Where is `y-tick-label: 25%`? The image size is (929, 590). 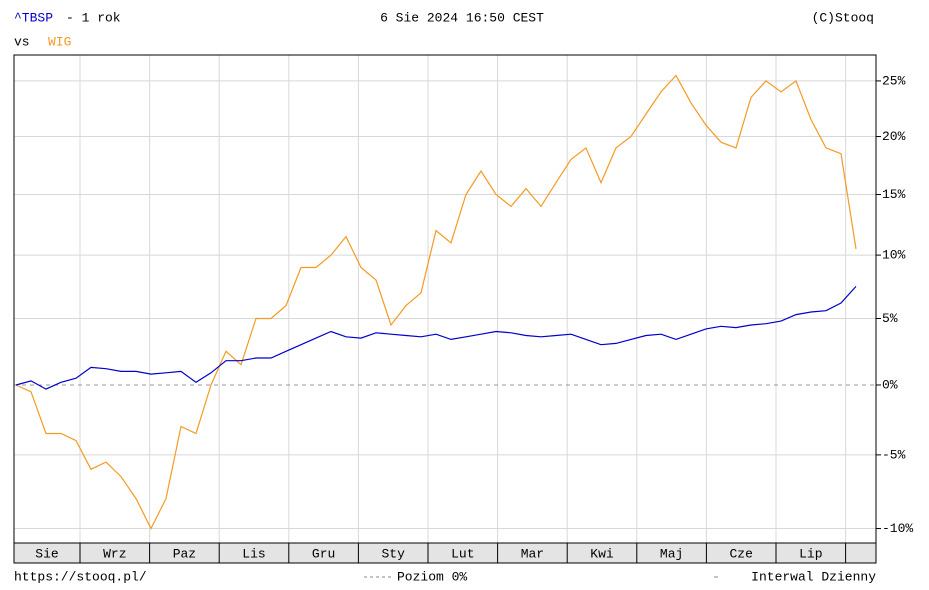
y-tick-label: 25% is located at coordinates (894, 80).